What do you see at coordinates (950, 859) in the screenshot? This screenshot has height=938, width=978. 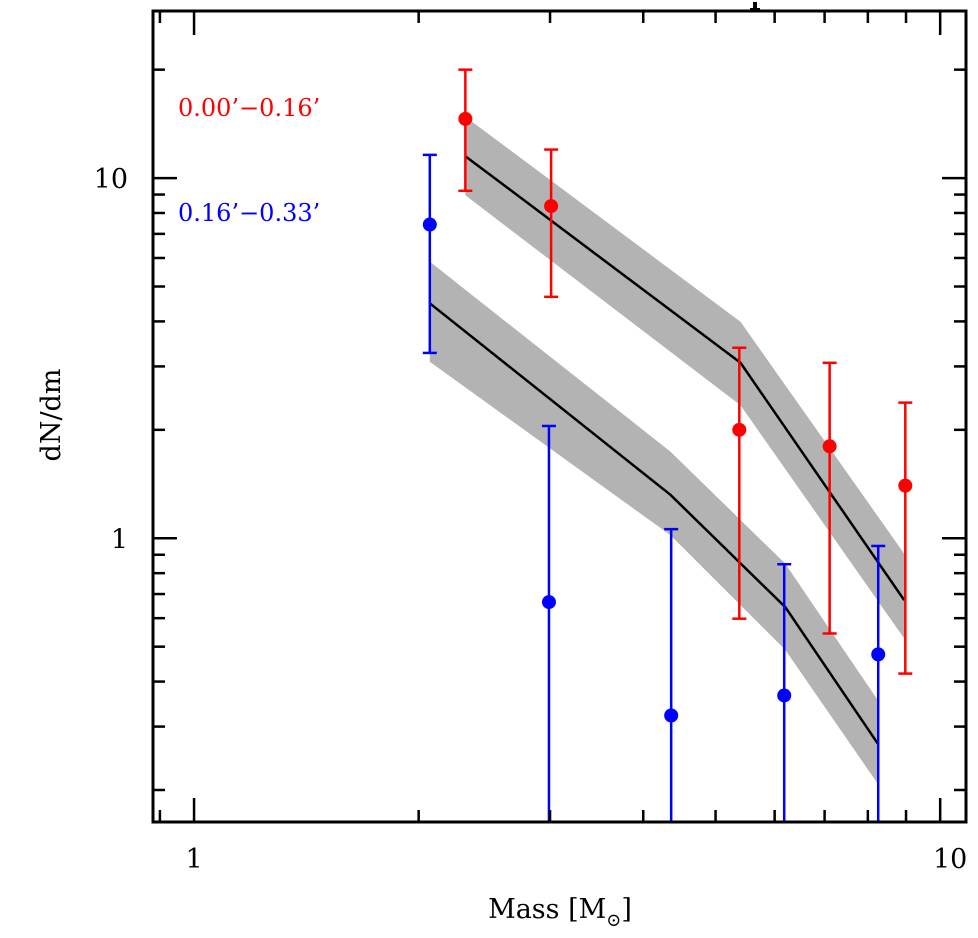 I see `x-tick-label-10: 10` at bounding box center [950, 859].